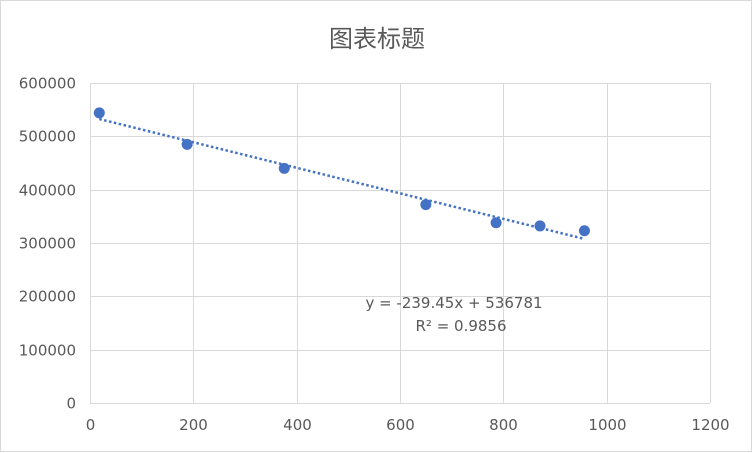 This screenshot has width=752, height=453. Describe the element at coordinates (47, 244) in the screenshot. I see `y-tick-label: 300000` at that location.